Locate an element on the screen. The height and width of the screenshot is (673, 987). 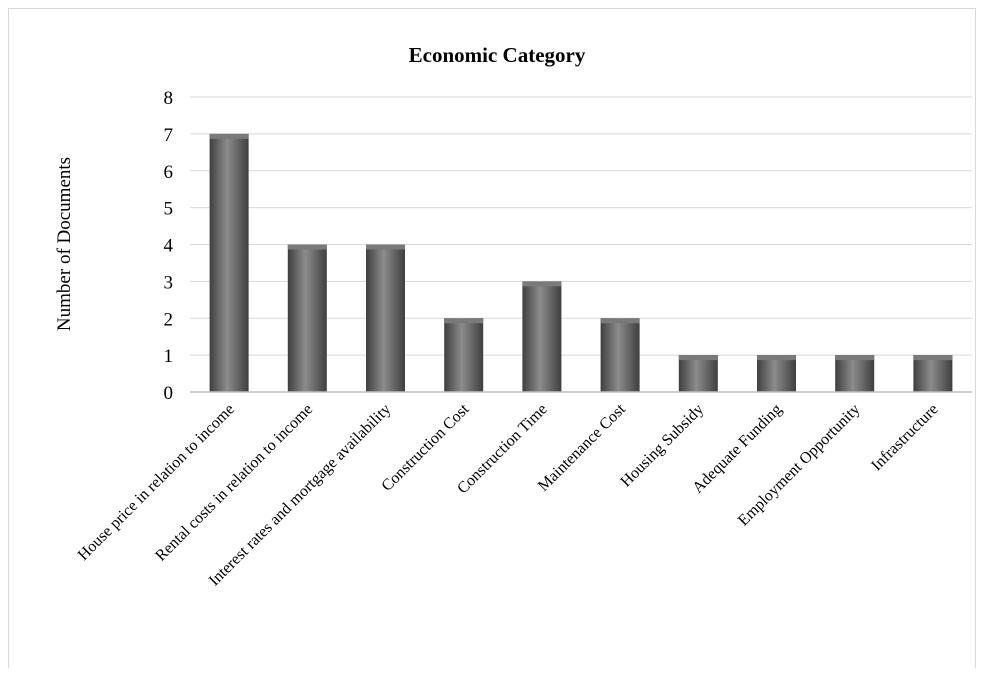
chart-title: Economic Category is located at coordinates (497, 55).